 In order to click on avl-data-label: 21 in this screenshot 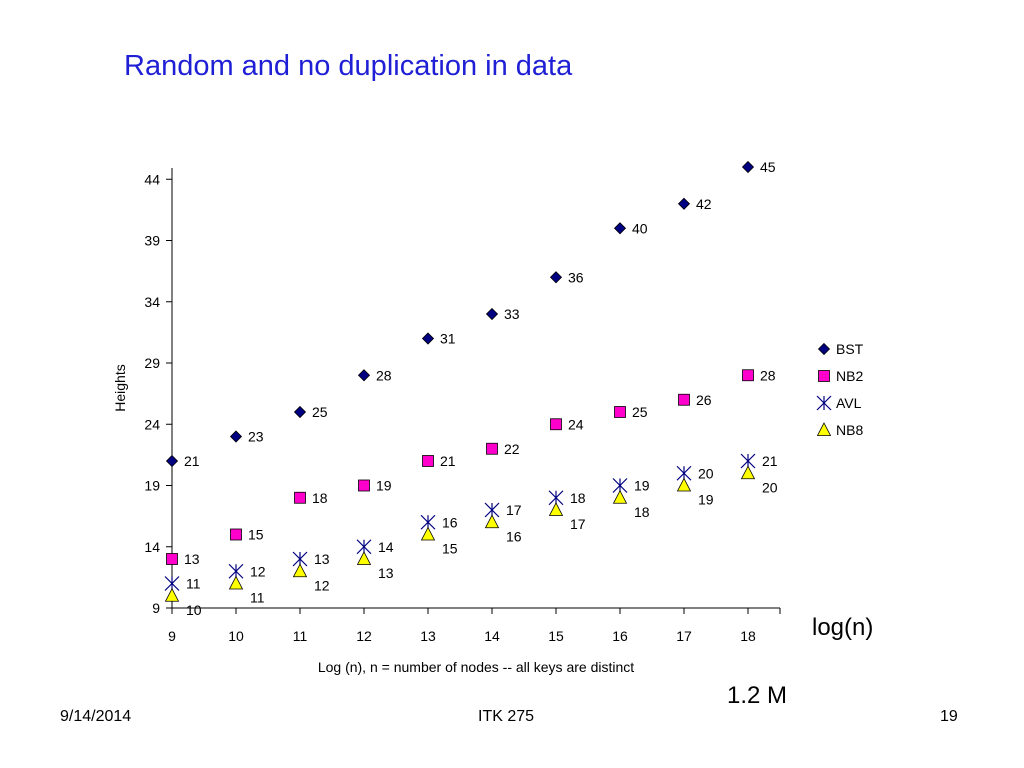, I will do `click(770, 461)`.